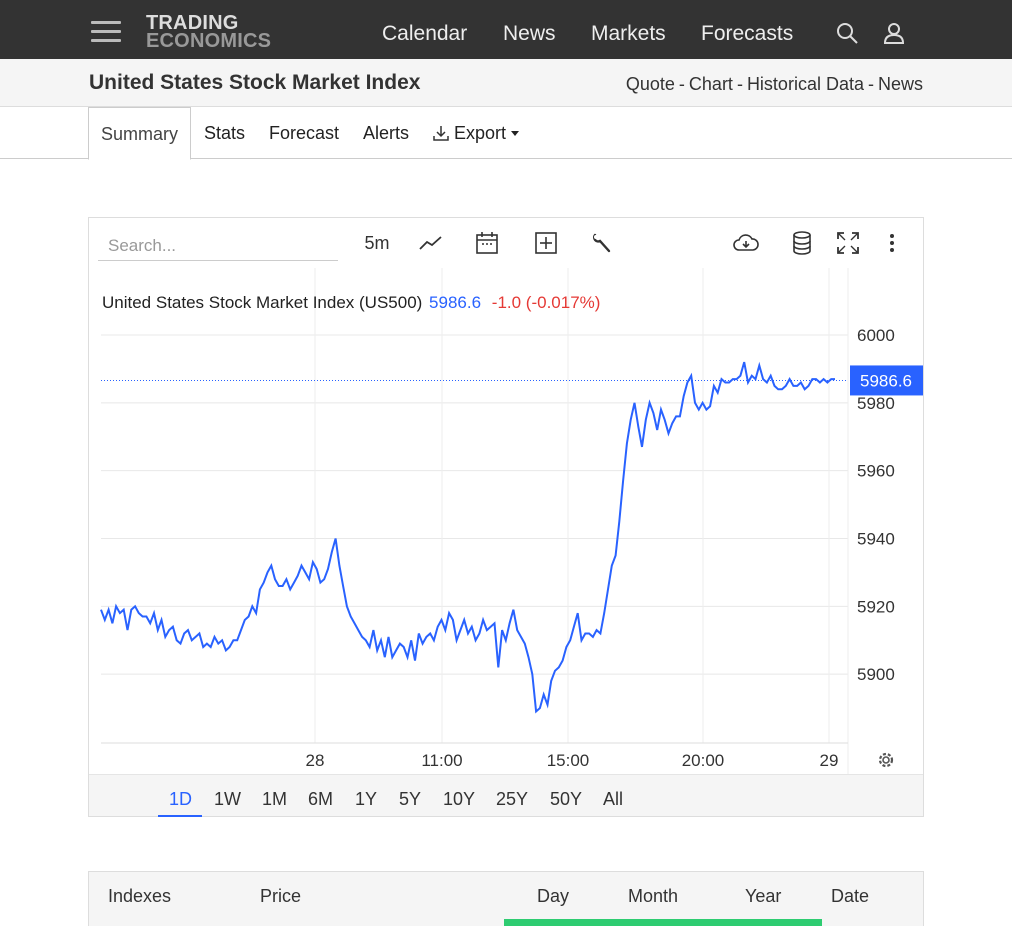 This screenshot has height=926, width=1012. Describe the element at coordinates (566, 799) in the screenshot. I see `range-50y: 50Y` at that location.